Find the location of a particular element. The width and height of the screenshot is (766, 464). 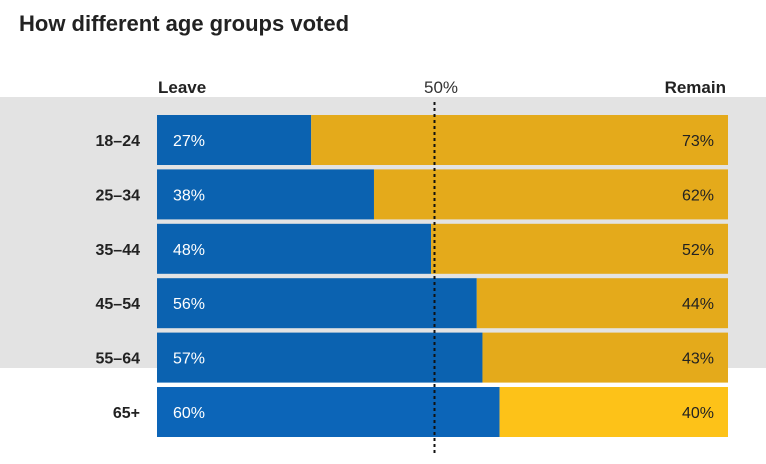

leave-value-label-3: 48% is located at coordinates (189, 250).